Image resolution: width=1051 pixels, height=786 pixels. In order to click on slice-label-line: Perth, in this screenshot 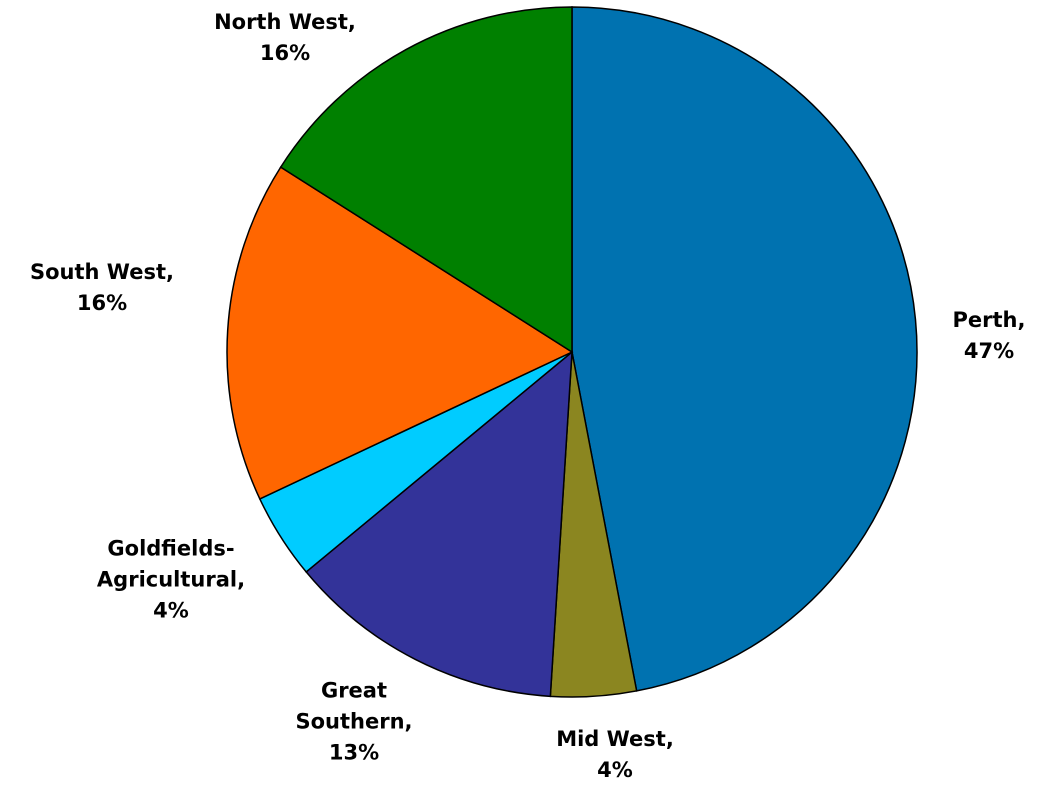, I will do `click(989, 320)`.